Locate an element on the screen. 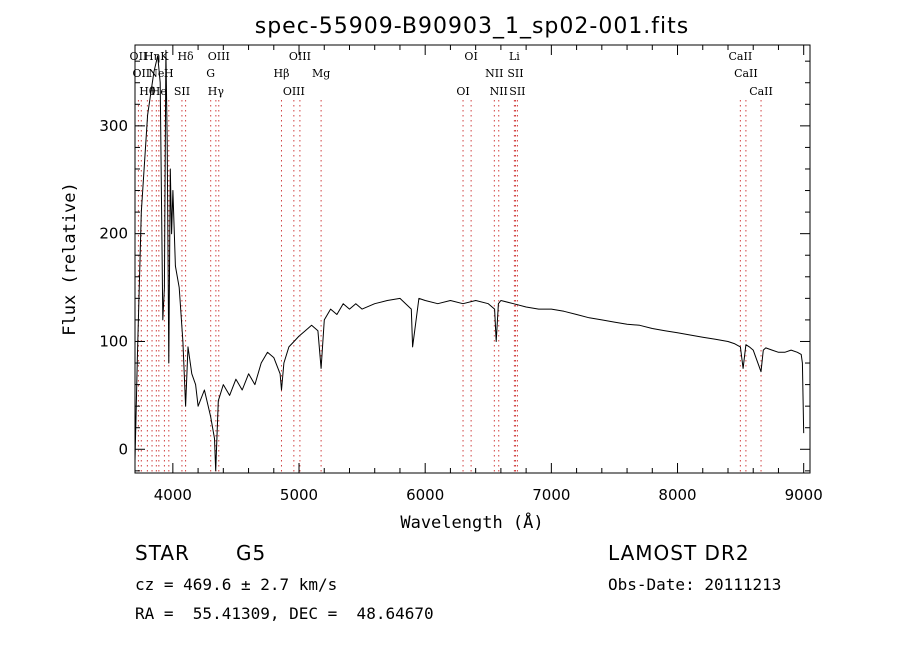  line-marker-label: Hδ is located at coordinates (185, 56).